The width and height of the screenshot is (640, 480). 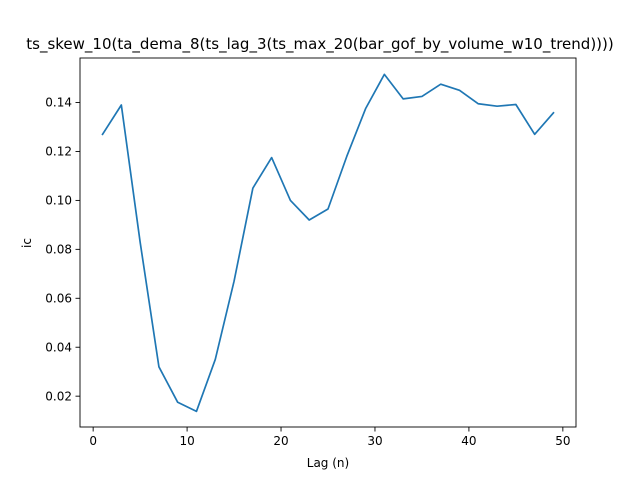 What do you see at coordinates (58, 103) in the screenshot?
I see `y-tick-label: 0.14` at bounding box center [58, 103].